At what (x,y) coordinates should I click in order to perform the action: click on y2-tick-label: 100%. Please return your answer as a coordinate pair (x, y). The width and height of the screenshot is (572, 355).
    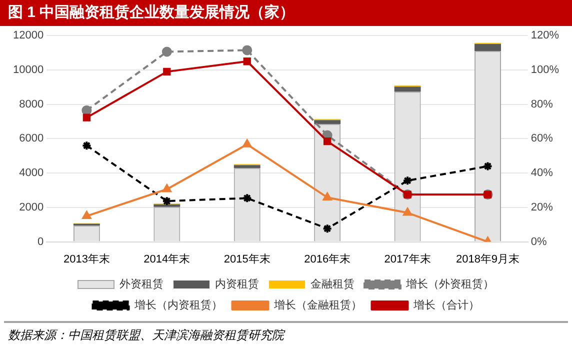
    Looking at the image, I should click on (545, 70).